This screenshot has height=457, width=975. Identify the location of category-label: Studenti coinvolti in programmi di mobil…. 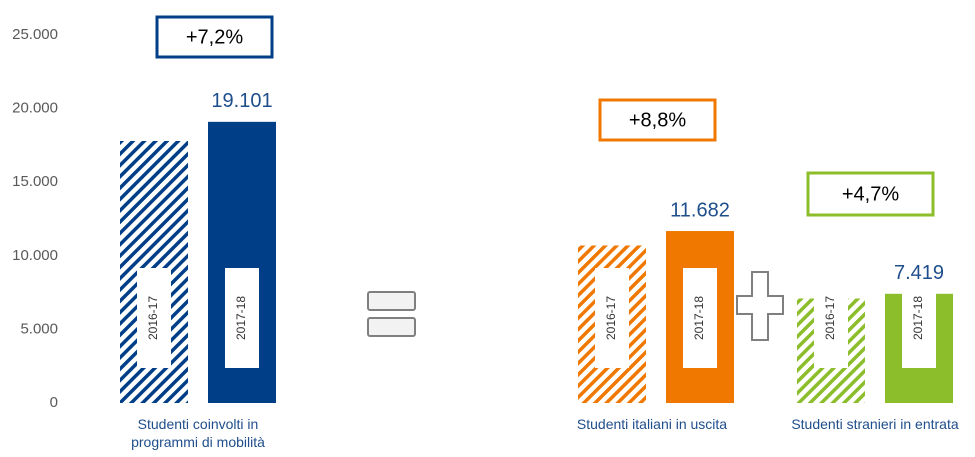
(198, 433).